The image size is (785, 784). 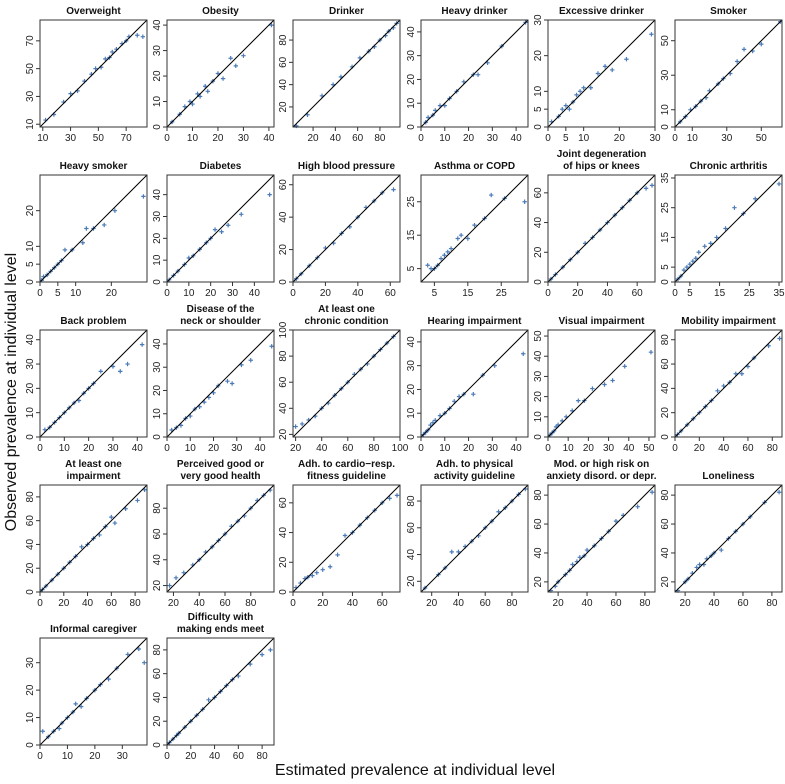 I want to click on y-tick-label: 80, so click(x=665, y=340).